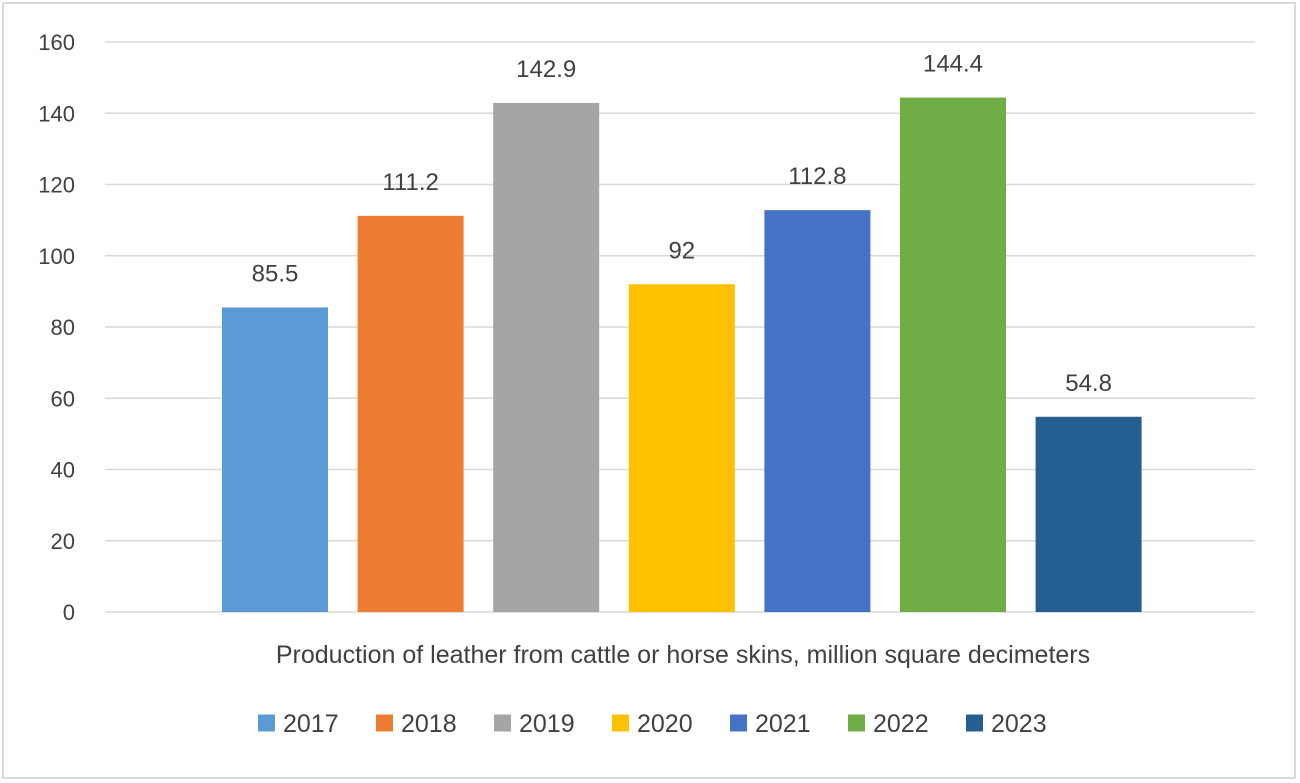 The width and height of the screenshot is (1300, 783). I want to click on y-tick-label: 140, so click(56, 113).